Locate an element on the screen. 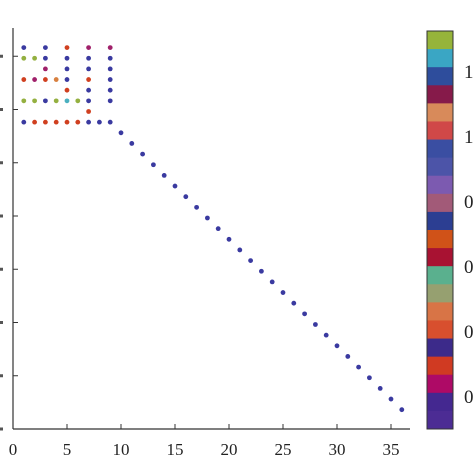 The image size is (474, 474). x-tick-label: 5 is located at coordinates (67, 449).